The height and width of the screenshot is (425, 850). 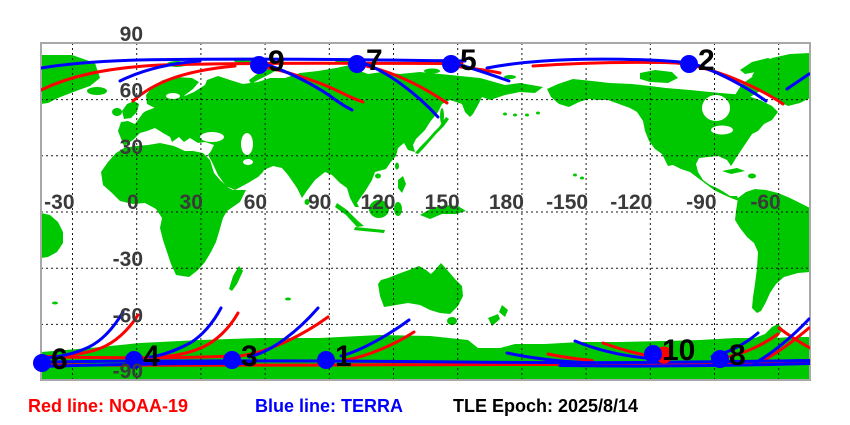 I want to click on pass-number-10: 10, so click(x=678, y=350).